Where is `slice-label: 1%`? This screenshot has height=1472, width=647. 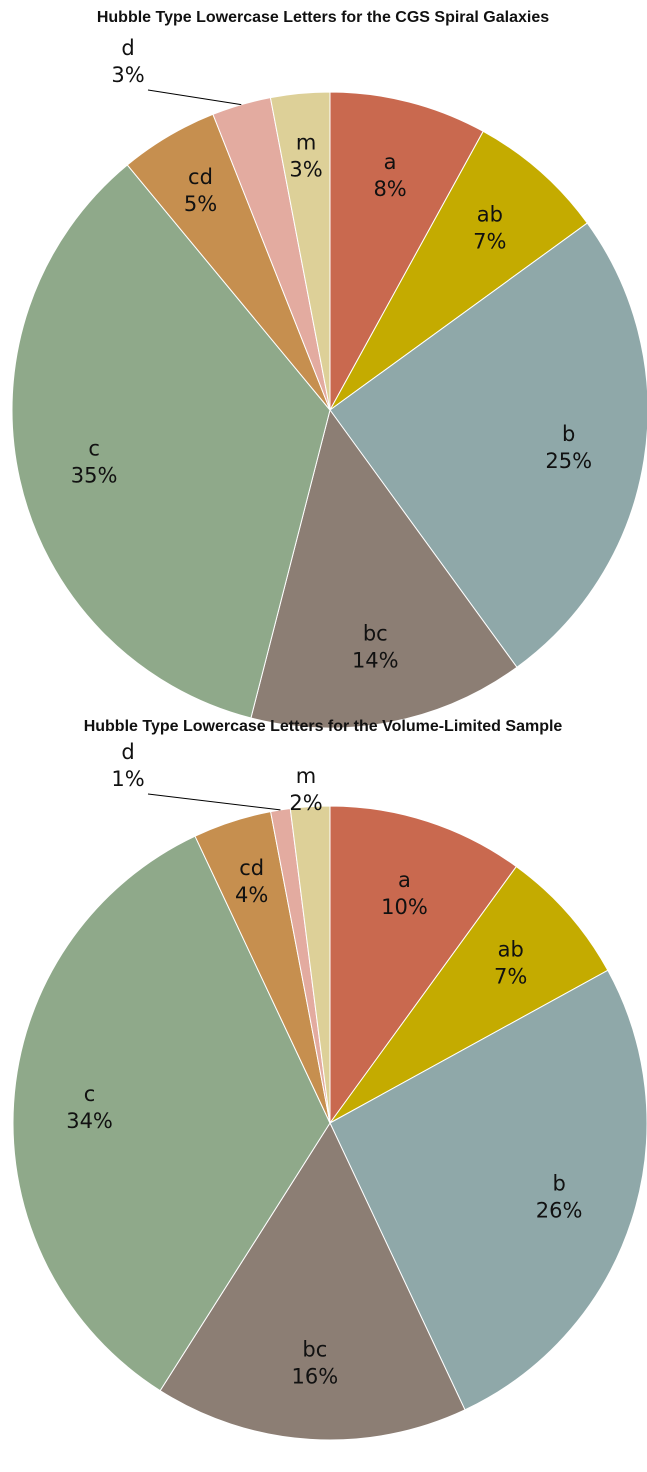
slice-label: 1% is located at coordinates (127, 779).